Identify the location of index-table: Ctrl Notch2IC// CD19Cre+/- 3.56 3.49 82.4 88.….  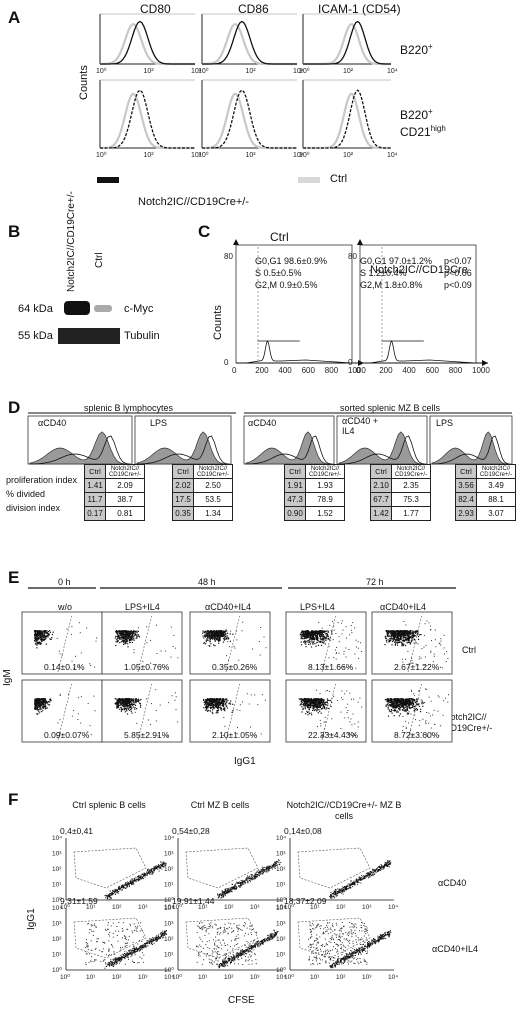
(485, 492).